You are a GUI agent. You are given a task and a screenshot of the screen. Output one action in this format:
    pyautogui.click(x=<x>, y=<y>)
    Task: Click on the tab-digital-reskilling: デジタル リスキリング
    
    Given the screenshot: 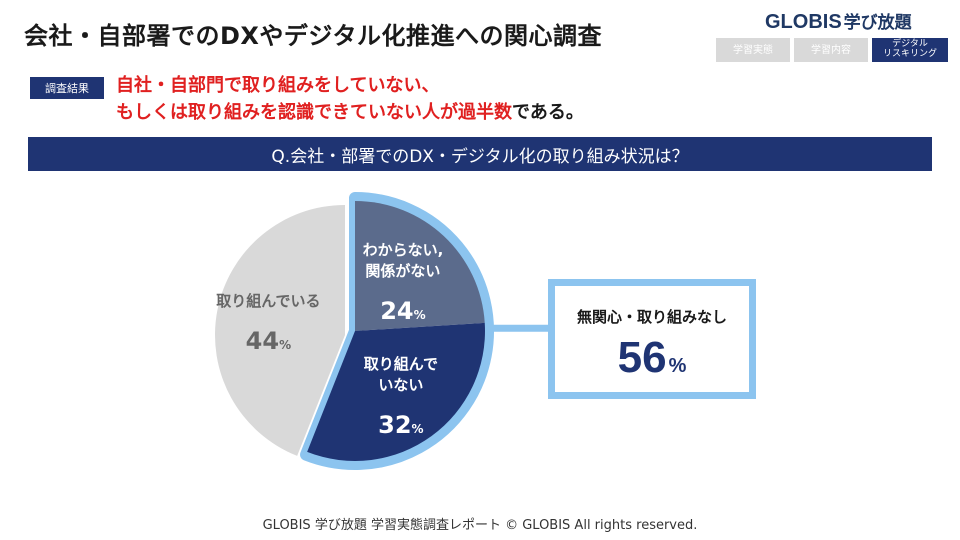 What is the action you would take?
    pyautogui.click(x=910, y=50)
    